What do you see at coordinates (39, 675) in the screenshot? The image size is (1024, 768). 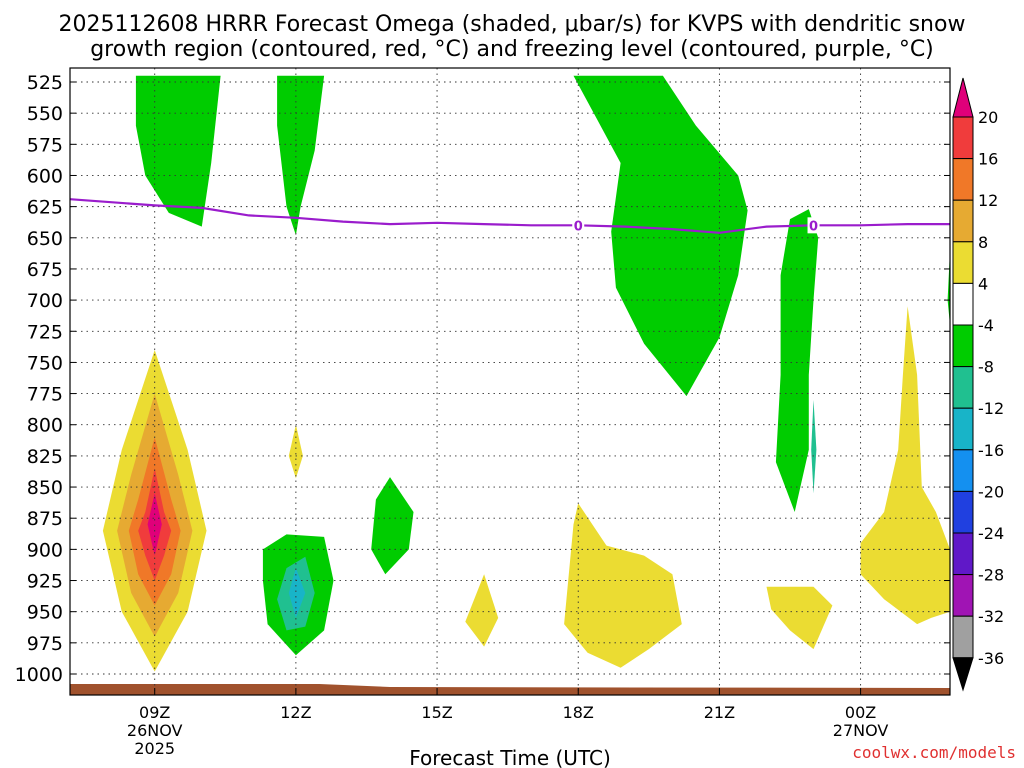 I see `y-tick-label: 1000` at bounding box center [39, 675].